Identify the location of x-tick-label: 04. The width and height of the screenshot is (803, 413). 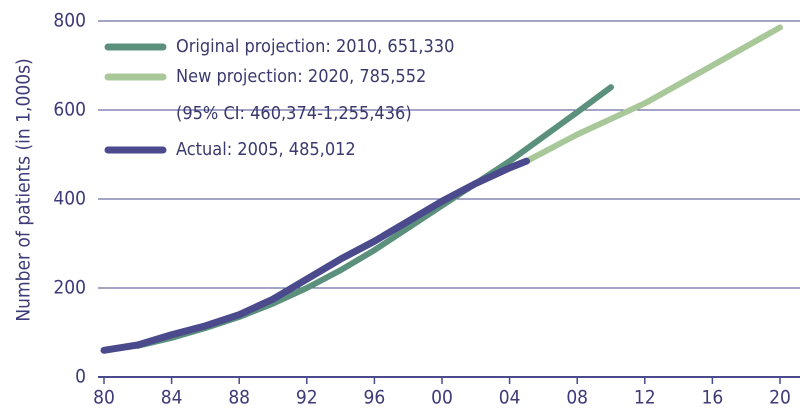
(510, 398).